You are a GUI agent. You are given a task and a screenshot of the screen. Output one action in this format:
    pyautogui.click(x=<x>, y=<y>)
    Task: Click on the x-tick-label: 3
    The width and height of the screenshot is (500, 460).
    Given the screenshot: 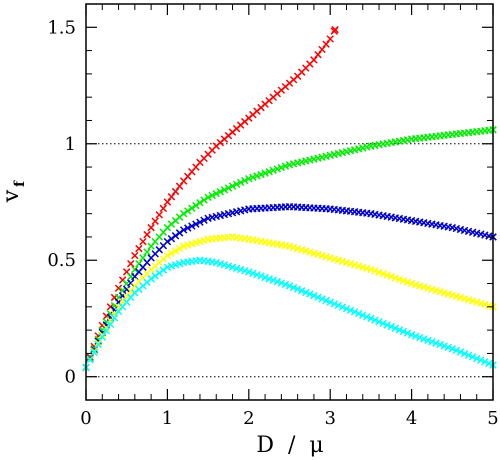 What is the action you would take?
    pyautogui.click(x=329, y=418)
    